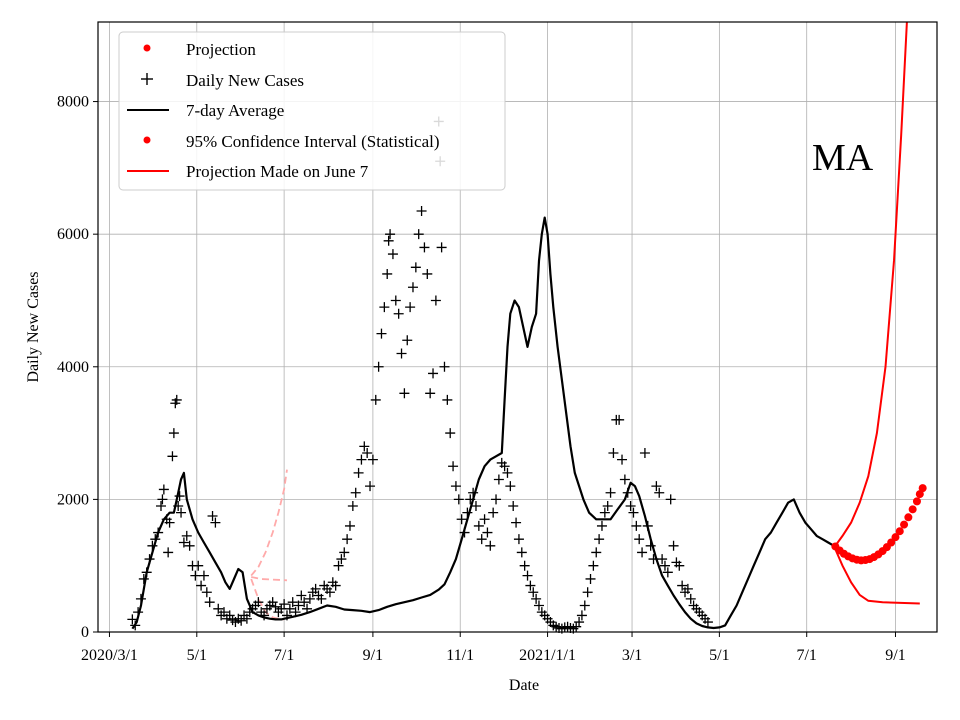 The image size is (960, 720). What do you see at coordinates (843, 158) in the screenshot?
I see `state-label: MA` at bounding box center [843, 158].